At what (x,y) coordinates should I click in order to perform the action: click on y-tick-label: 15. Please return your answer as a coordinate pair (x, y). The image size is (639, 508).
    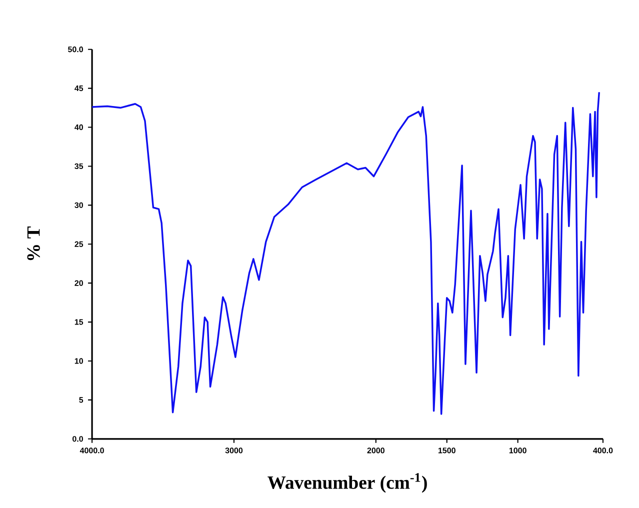
    Looking at the image, I should click on (79, 322).